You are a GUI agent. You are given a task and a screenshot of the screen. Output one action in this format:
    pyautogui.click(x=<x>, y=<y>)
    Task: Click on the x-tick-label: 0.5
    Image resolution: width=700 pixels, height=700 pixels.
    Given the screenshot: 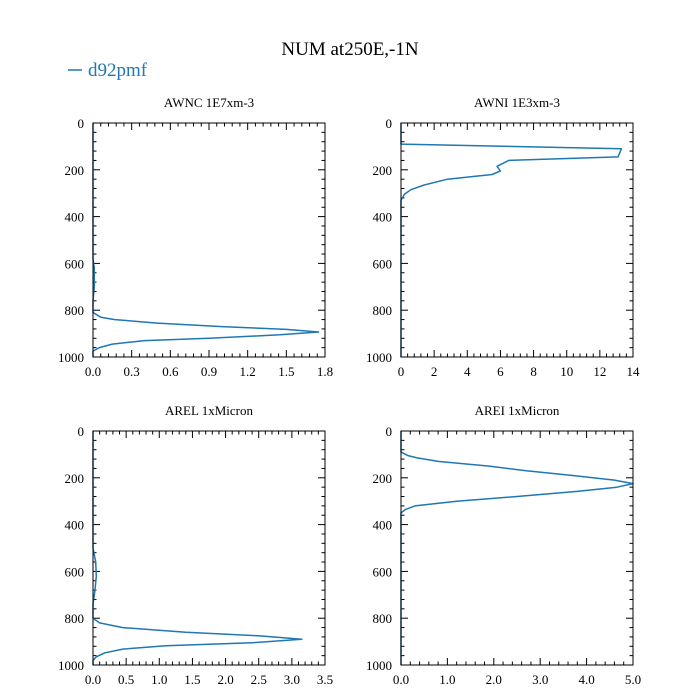 What is the action you would take?
    pyautogui.click(x=126, y=679)
    